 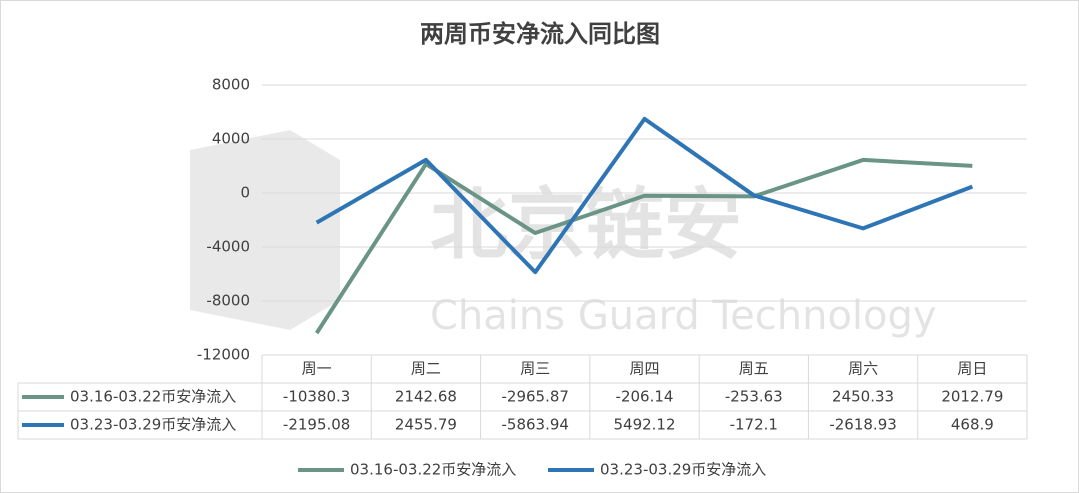 What do you see at coordinates (863, 369) in the screenshot?
I see `x-tick-label: 周六` at bounding box center [863, 369].